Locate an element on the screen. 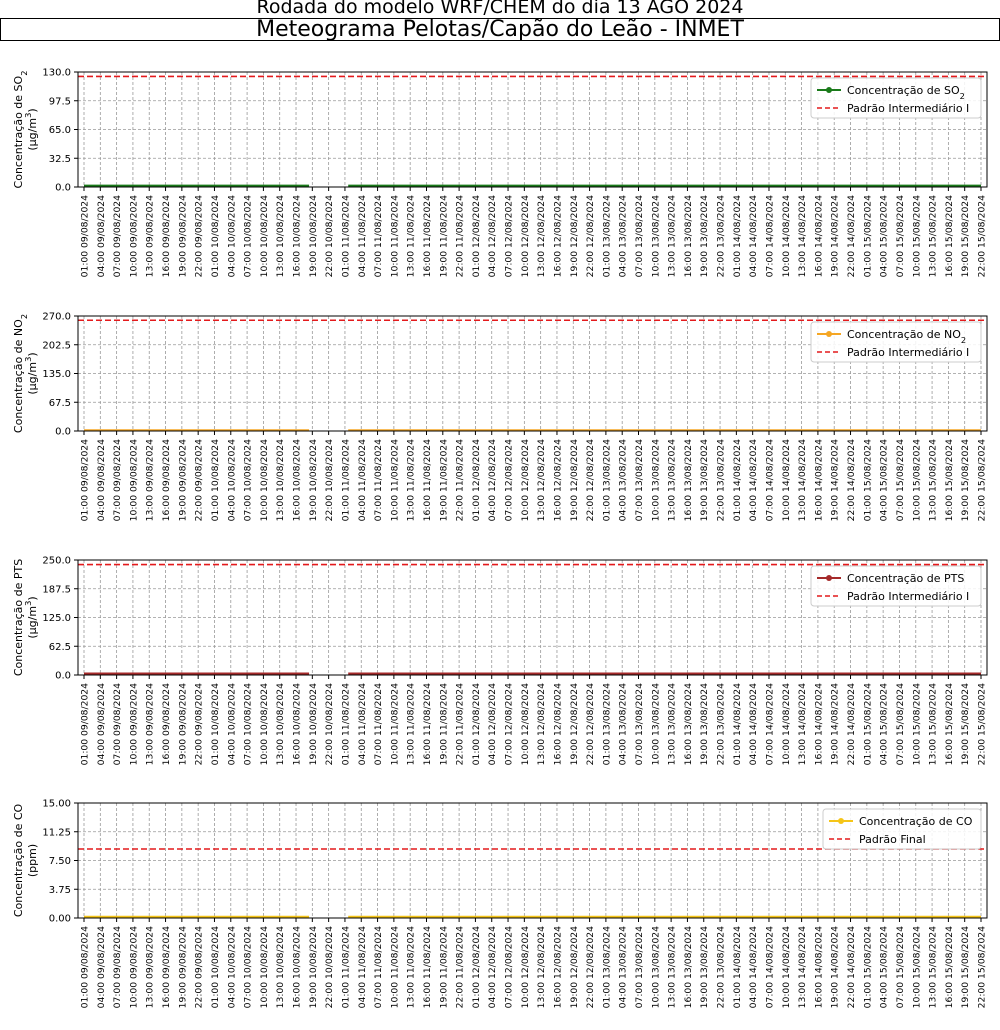 The width and height of the screenshot is (1000, 1030). xtick-label: 16:00 15/08/2024 is located at coordinates (949, 967).